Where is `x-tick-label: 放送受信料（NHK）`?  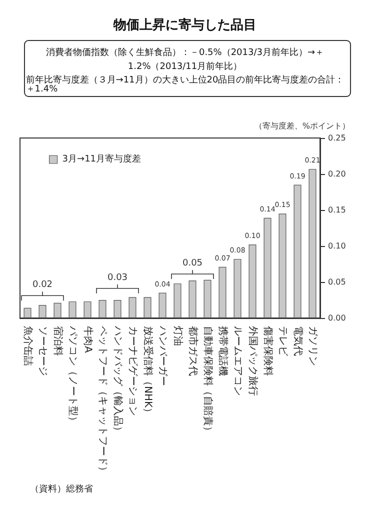
x-tick-label: 放送受信料（NHK） is located at coordinates (148, 372).